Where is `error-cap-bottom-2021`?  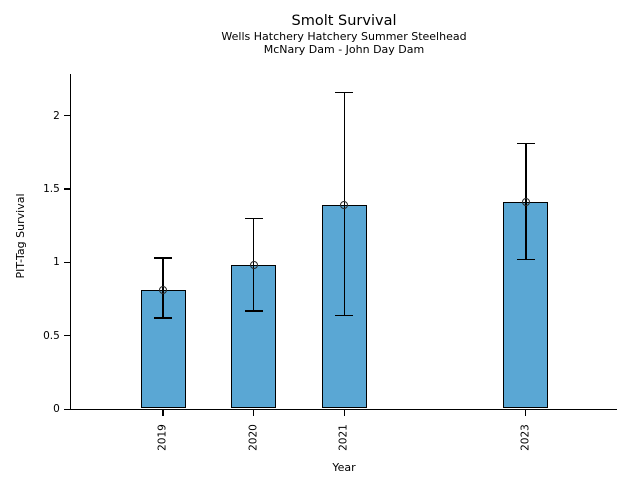 error-cap-bottom-2021 is located at coordinates (344, 315).